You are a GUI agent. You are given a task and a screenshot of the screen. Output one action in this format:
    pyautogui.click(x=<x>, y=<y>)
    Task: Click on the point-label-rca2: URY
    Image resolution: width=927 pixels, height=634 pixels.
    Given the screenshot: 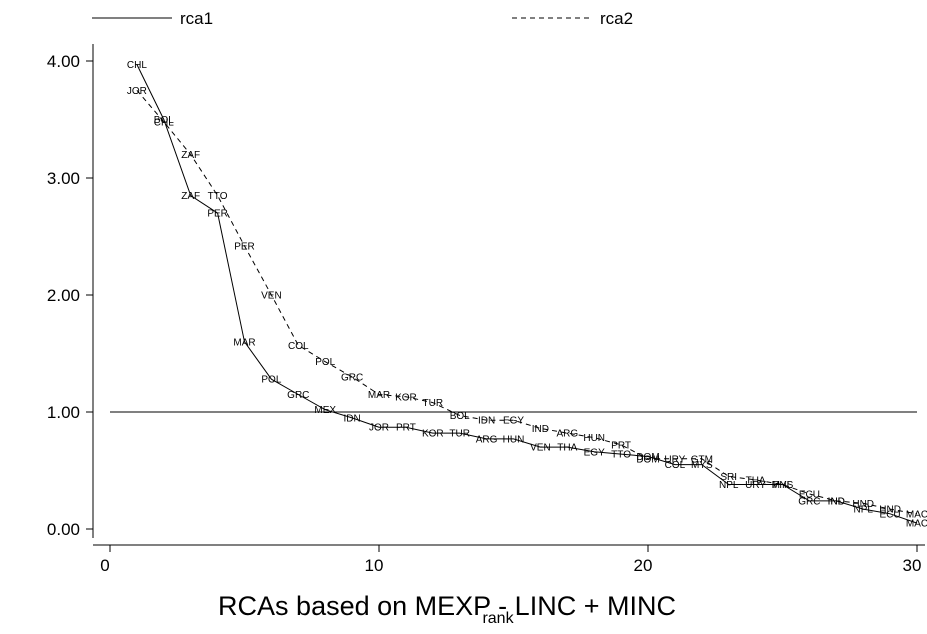 What is the action you would take?
    pyautogui.click(x=674, y=459)
    